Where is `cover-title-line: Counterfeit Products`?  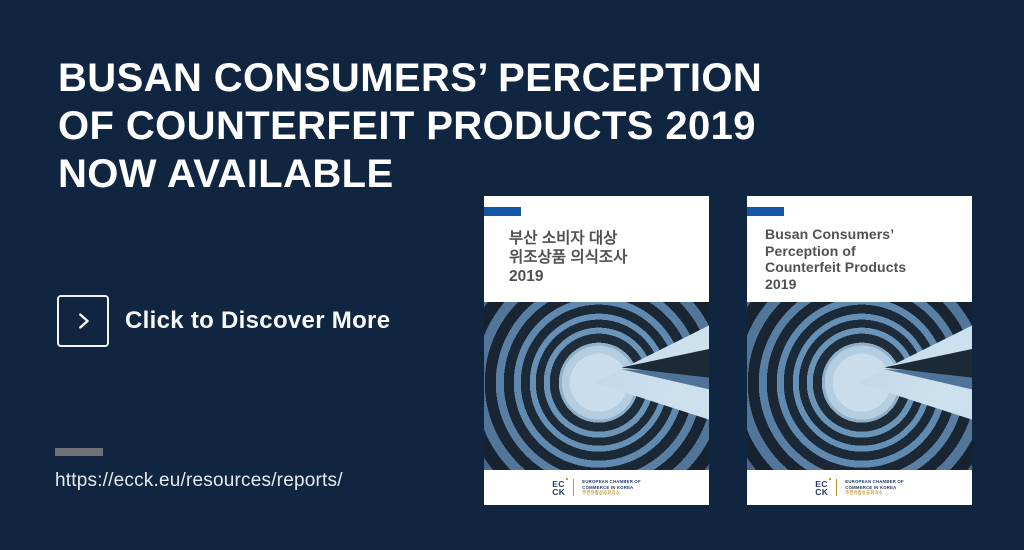 cover-title-line: Counterfeit Products is located at coordinates (836, 267).